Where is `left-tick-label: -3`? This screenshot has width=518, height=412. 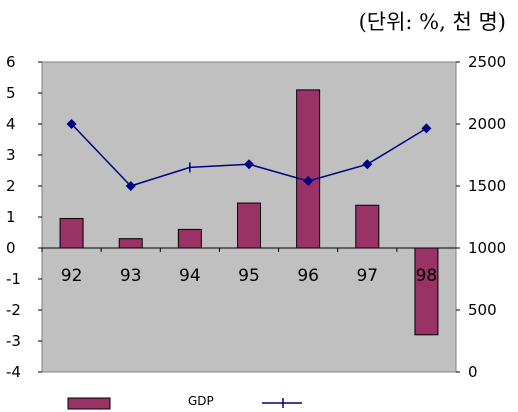
left-tick-label: -3 is located at coordinates (13, 341).